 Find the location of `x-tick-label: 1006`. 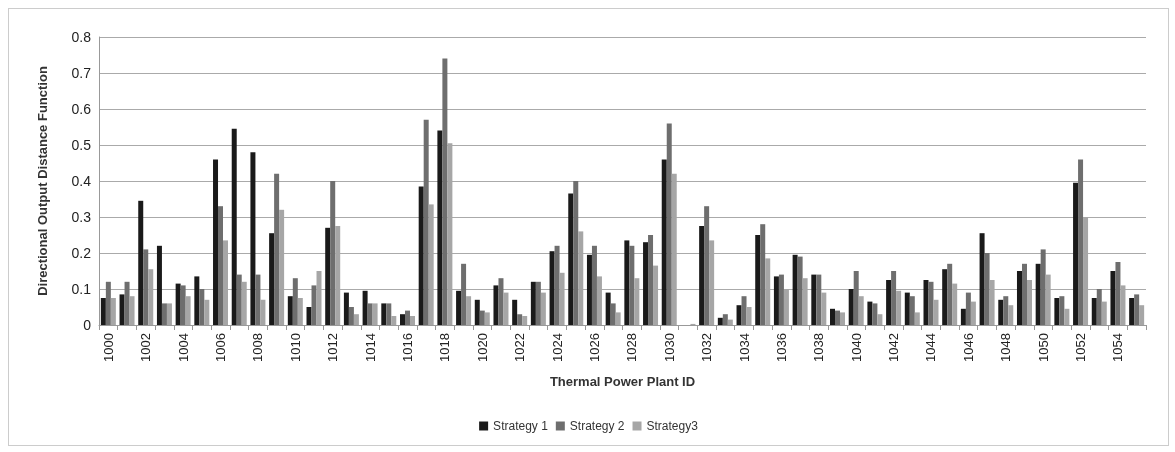

x-tick-label: 1006 is located at coordinates (221, 347).